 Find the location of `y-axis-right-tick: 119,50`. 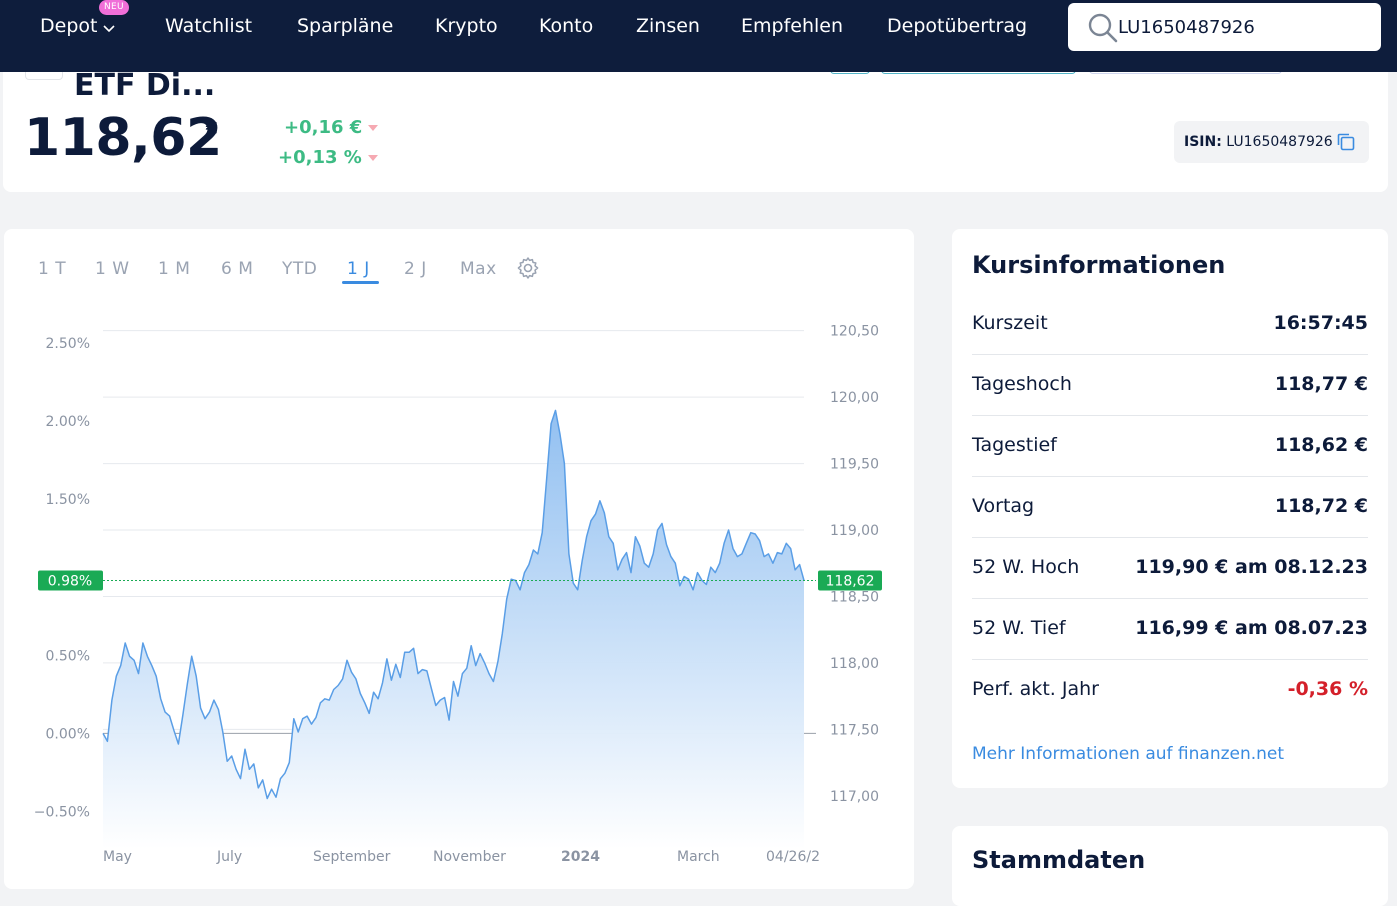

y-axis-right-tick: 119,50 is located at coordinates (854, 465).